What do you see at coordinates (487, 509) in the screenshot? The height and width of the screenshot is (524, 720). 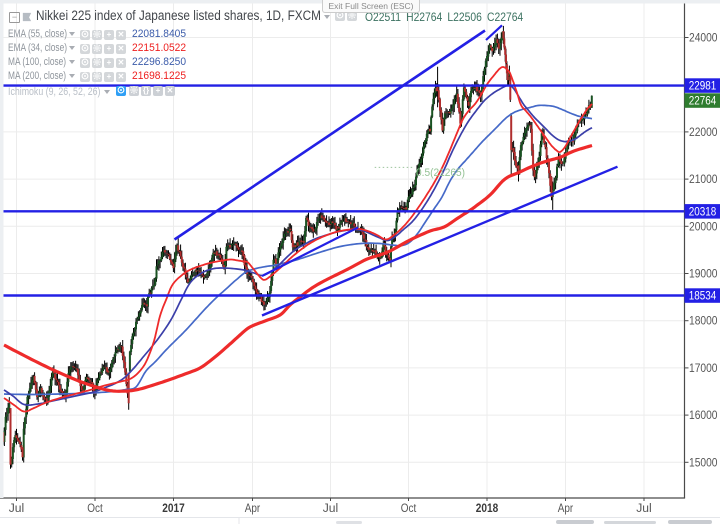 I see `svg-text: 2018` at bounding box center [487, 509].